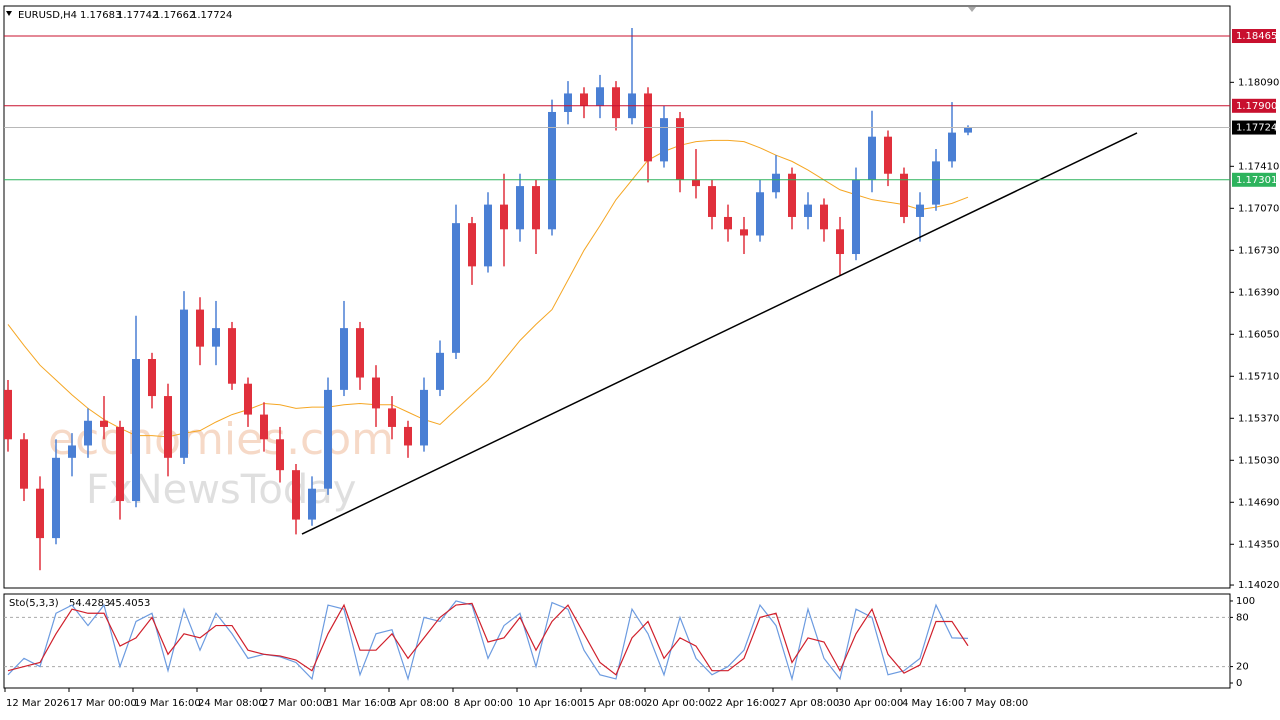 This screenshot has height=720, width=1280. I want to click on x-tick-label: 3 Apr 08:00, so click(419, 703).